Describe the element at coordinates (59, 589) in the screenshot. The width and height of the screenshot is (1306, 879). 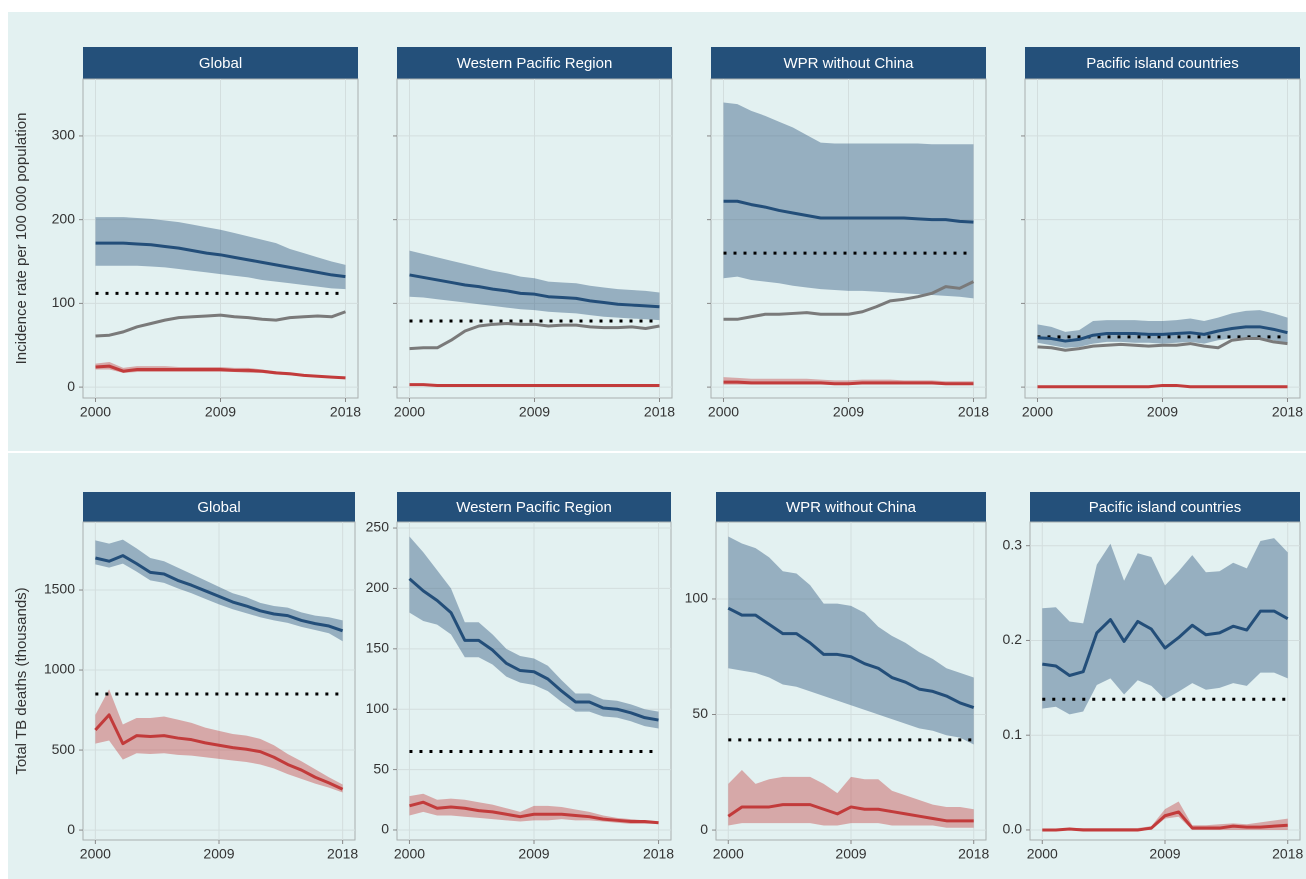
I see `y-tick-label: 1500` at that location.